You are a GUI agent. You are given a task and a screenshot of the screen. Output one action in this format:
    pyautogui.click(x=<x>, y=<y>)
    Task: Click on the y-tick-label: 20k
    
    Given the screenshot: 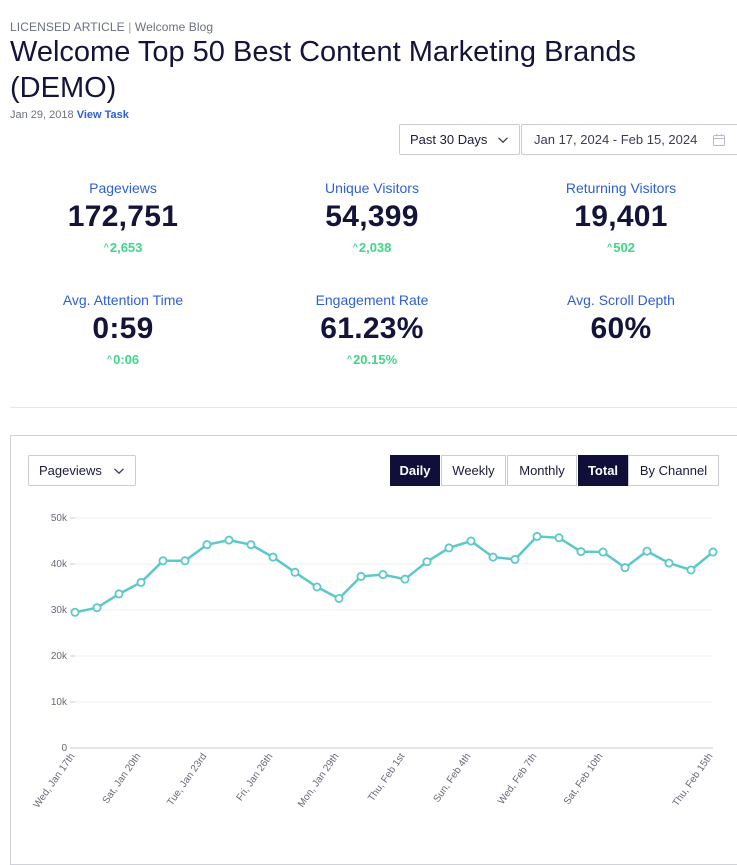 What is the action you would take?
    pyautogui.click(x=59, y=656)
    